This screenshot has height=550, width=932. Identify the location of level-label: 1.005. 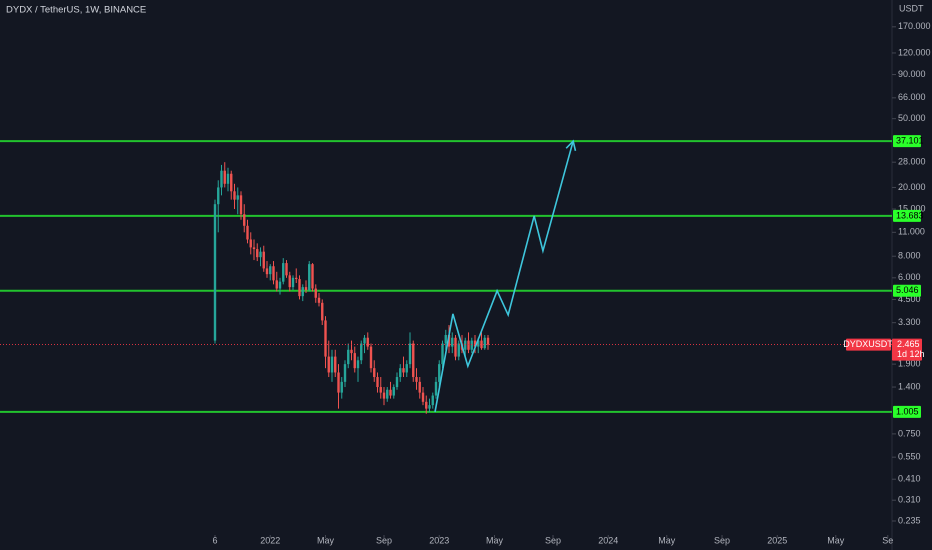
(907, 411).